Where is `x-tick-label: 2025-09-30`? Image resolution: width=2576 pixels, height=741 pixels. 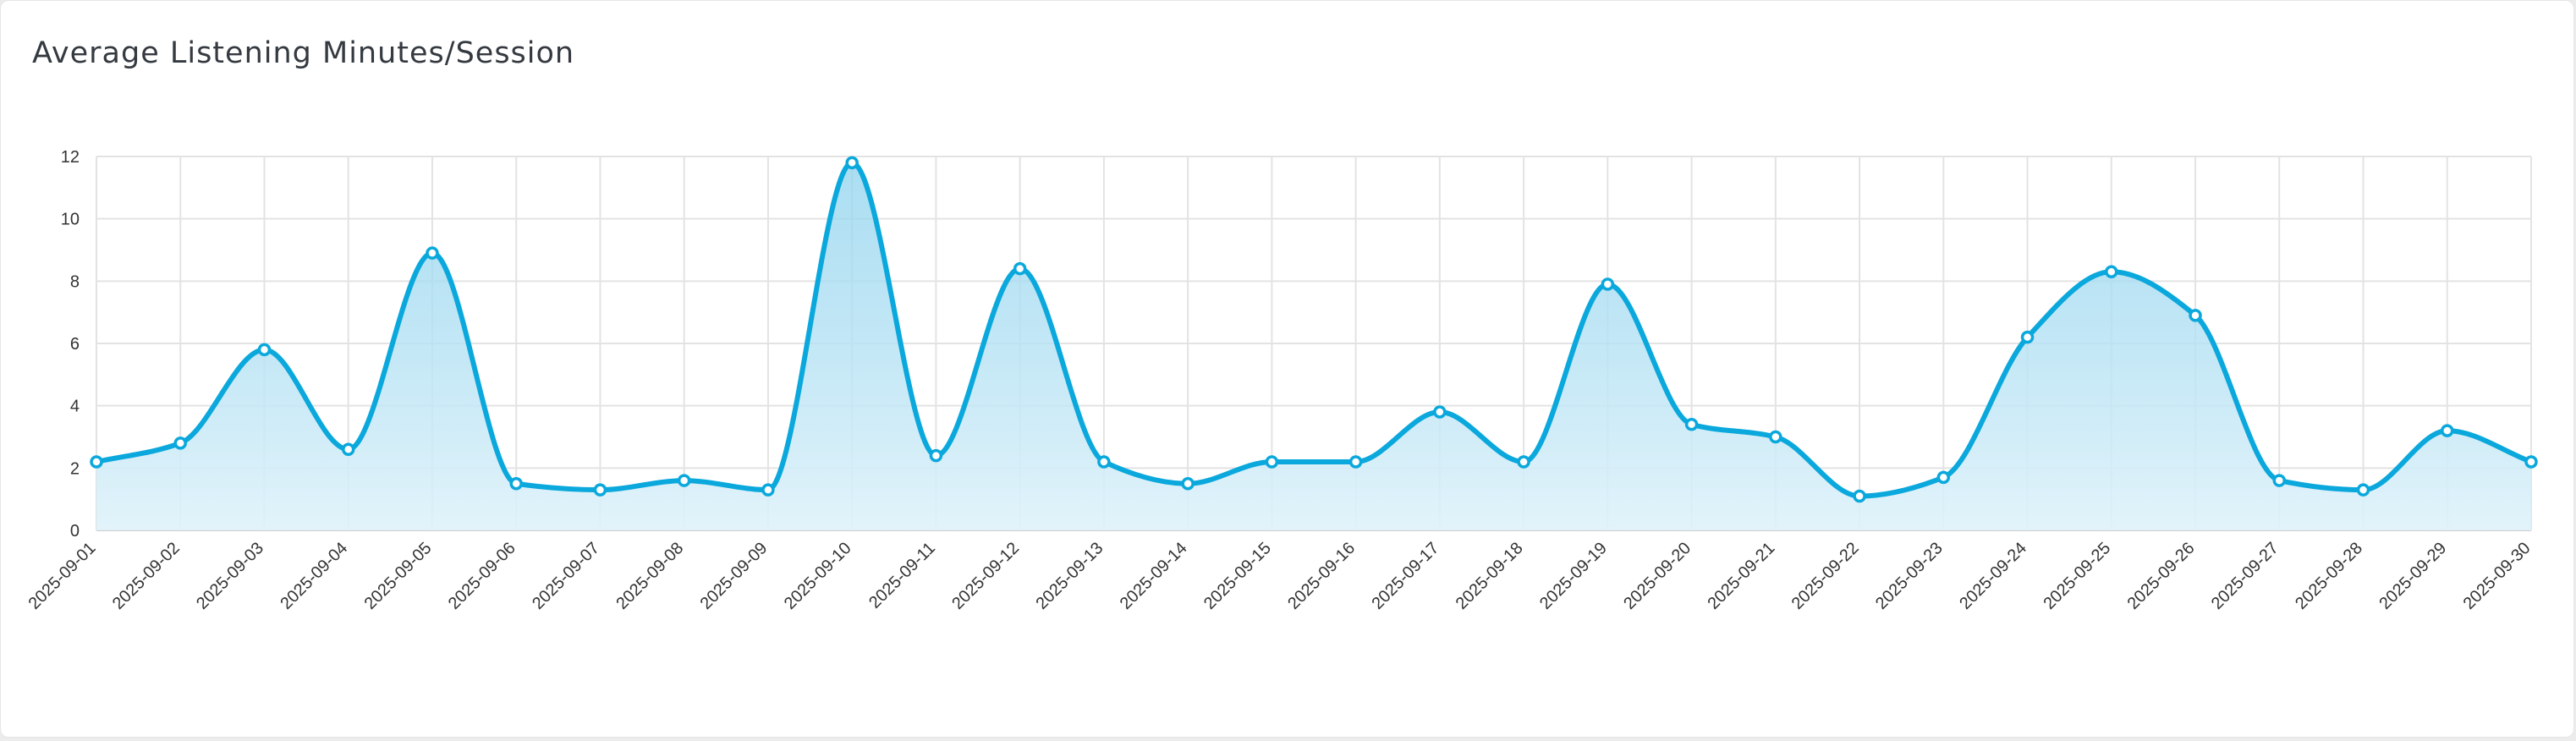 x-tick-label: 2025-09-30 is located at coordinates (2498, 576).